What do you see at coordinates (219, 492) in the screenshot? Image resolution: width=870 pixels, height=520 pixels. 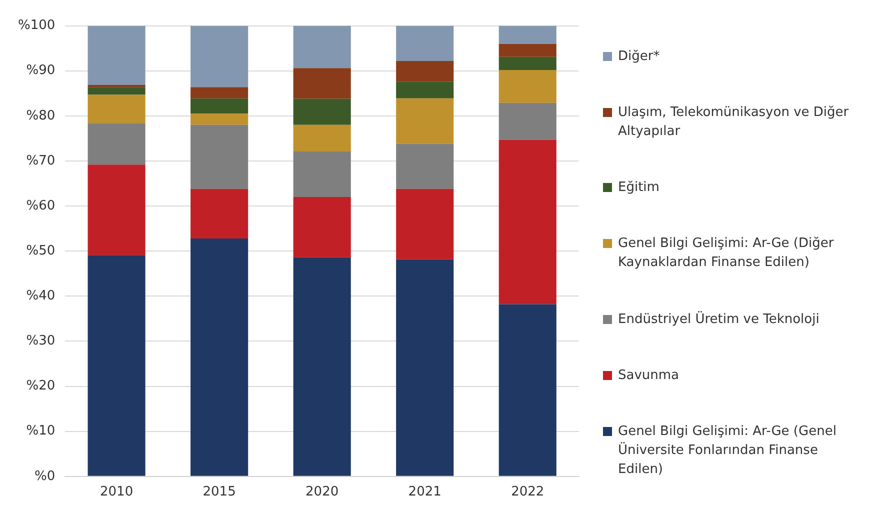 I see `x-tick-label: 2015` at bounding box center [219, 492].